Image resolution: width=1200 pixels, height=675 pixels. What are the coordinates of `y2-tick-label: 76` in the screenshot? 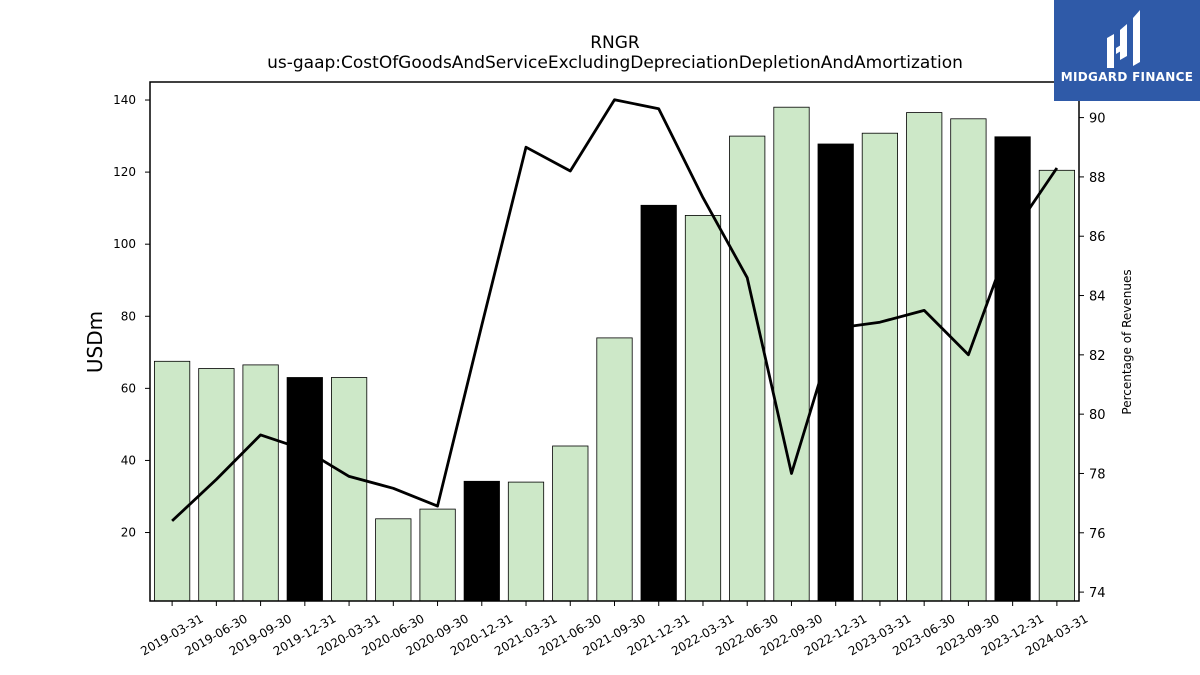 It's located at (1097, 534).